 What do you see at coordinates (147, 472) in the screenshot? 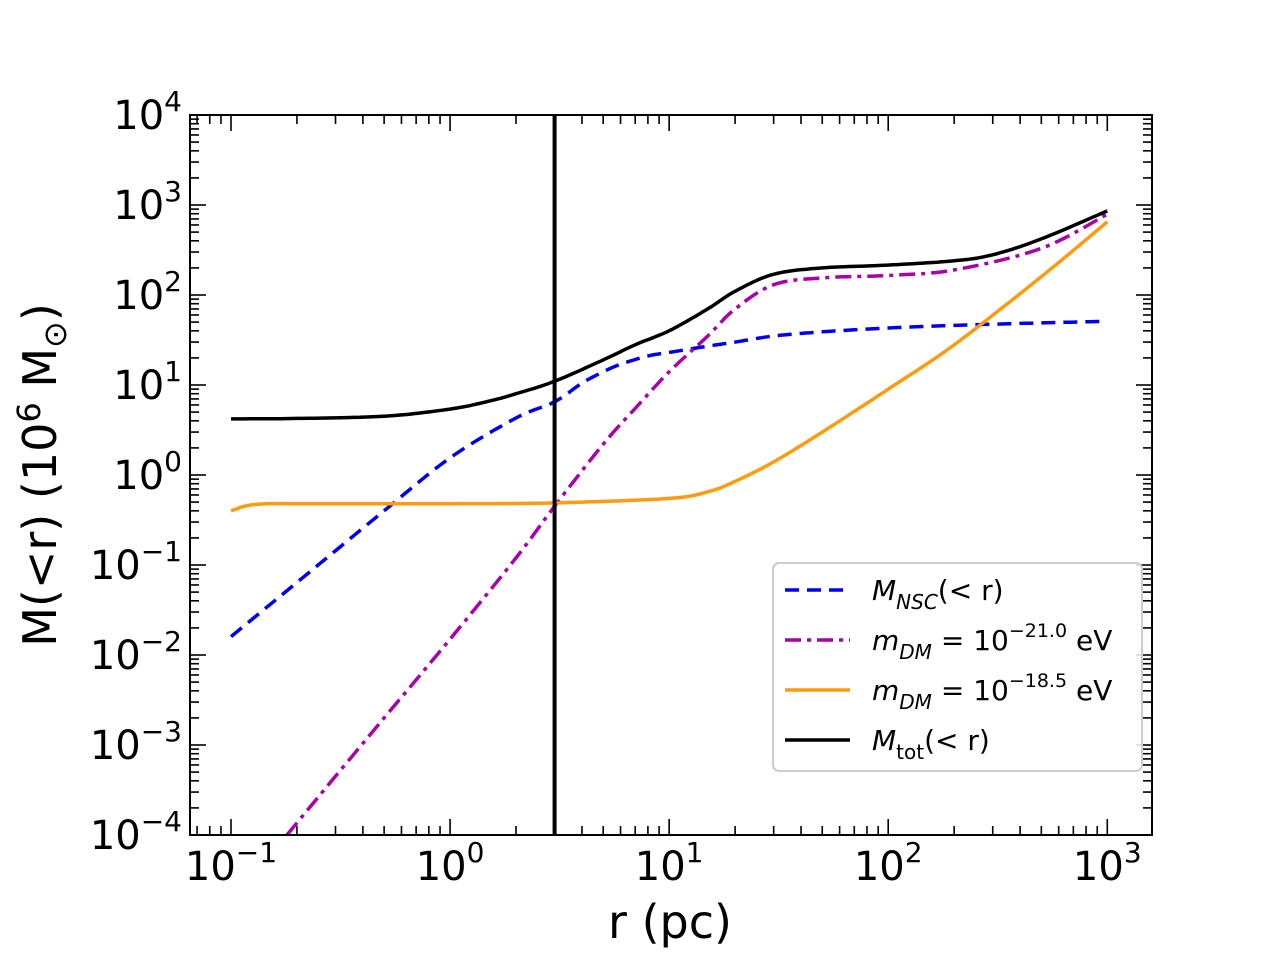
I see `y-tick-label: 10⁰` at bounding box center [147, 472].